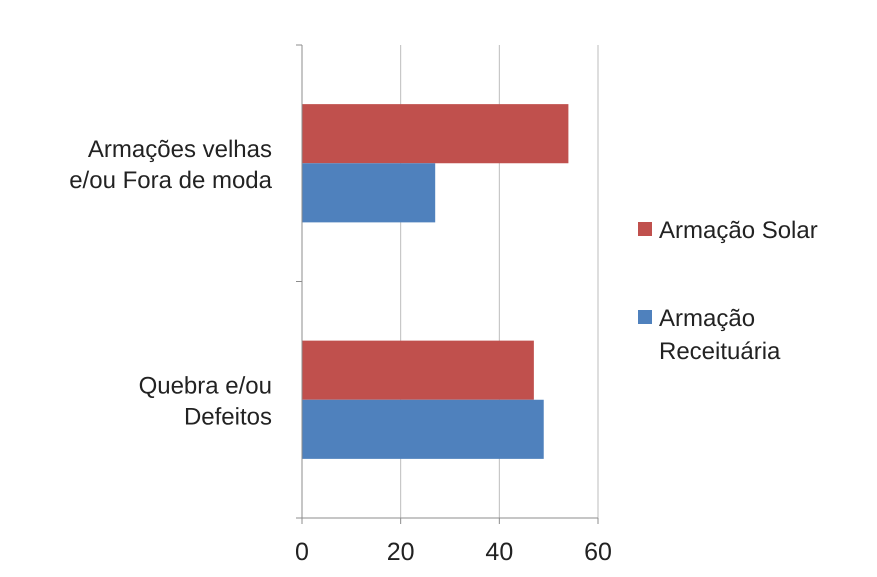 Image resolution: width=877 pixels, height=577 pixels. I want to click on y-tick-label: Quebra e/ou Defeitos, so click(205, 401).